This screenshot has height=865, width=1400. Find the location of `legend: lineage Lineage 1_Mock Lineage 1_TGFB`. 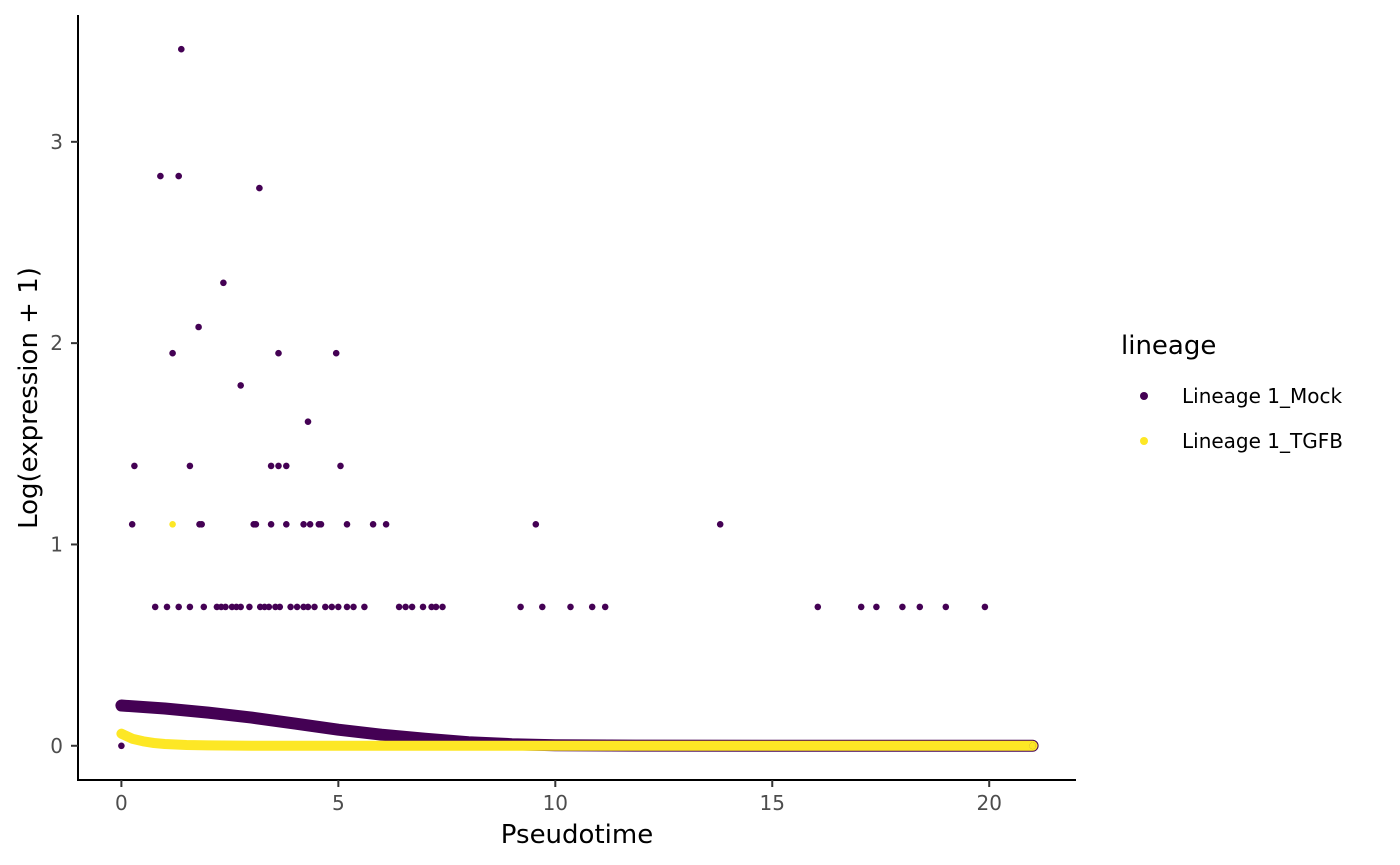

legend: lineage Lineage 1_Mock Lineage 1_TGFB is located at coordinates (1232, 392).